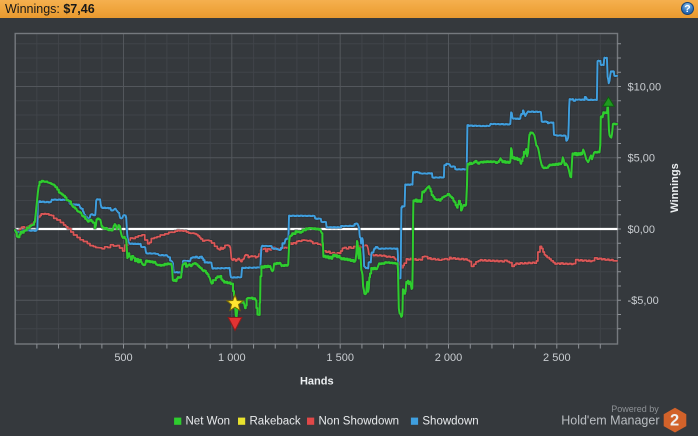 This screenshot has width=698, height=436. I want to click on svg-text: $5,00, so click(642, 159).